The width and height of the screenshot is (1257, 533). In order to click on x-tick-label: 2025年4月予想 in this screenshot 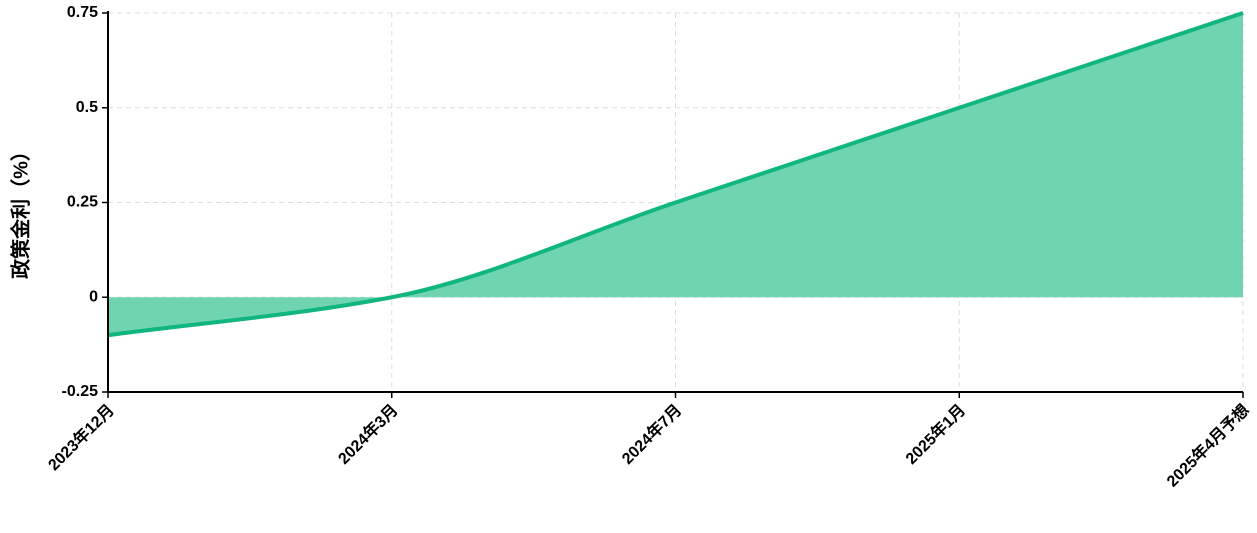, I will do `click(1208, 445)`.